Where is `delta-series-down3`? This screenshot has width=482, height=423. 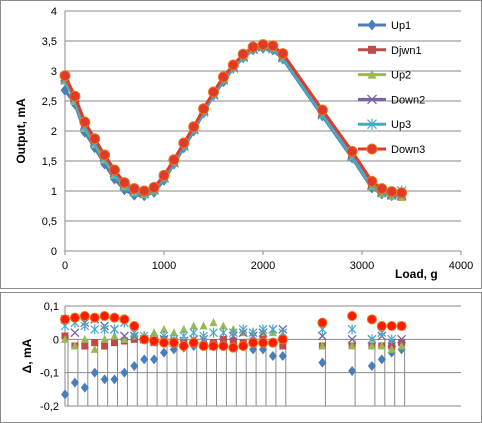 delta-series-down3 is located at coordinates (233, 332).